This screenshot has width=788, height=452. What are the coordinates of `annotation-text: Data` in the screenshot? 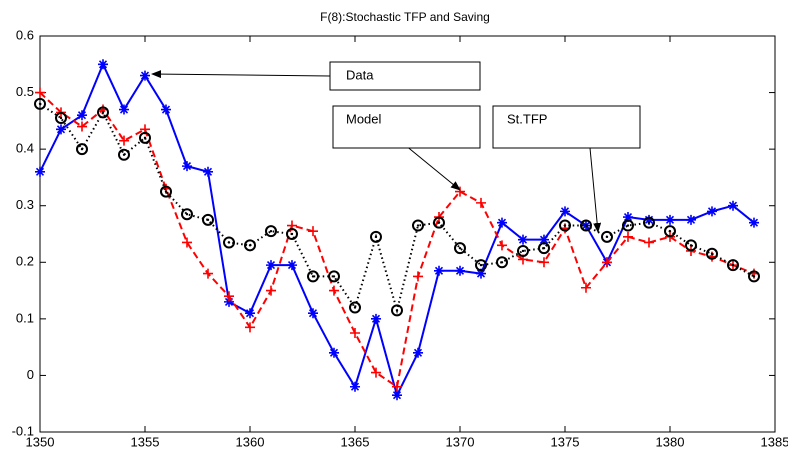 It's located at (360, 74).